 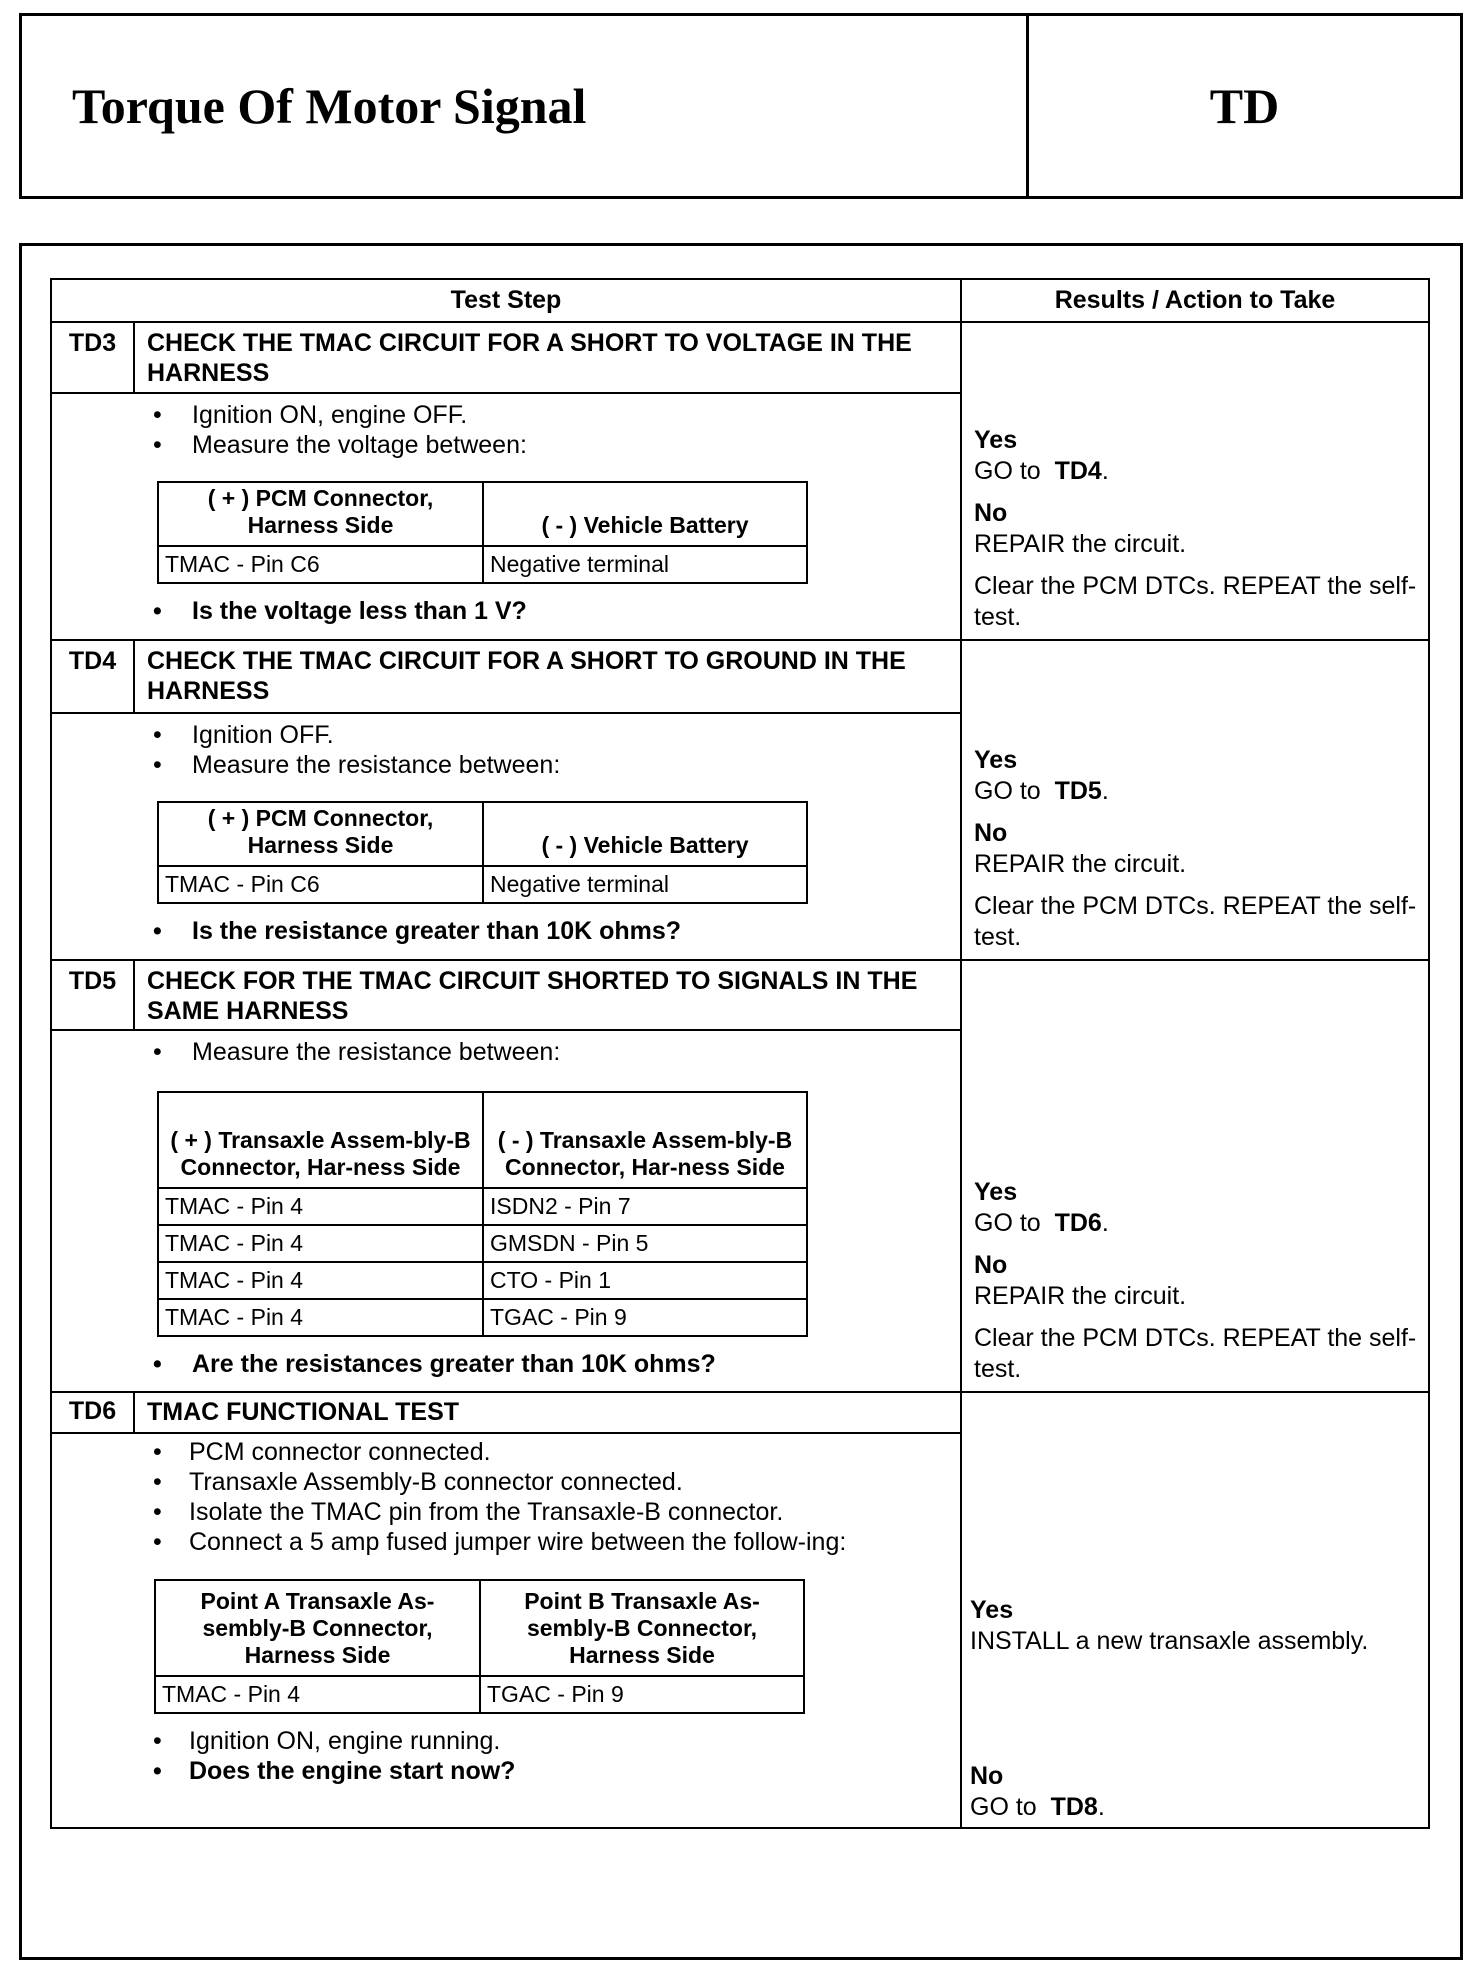 What do you see at coordinates (93, 1412) in the screenshot?
I see `step-id: TD6` at bounding box center [93, 1412].